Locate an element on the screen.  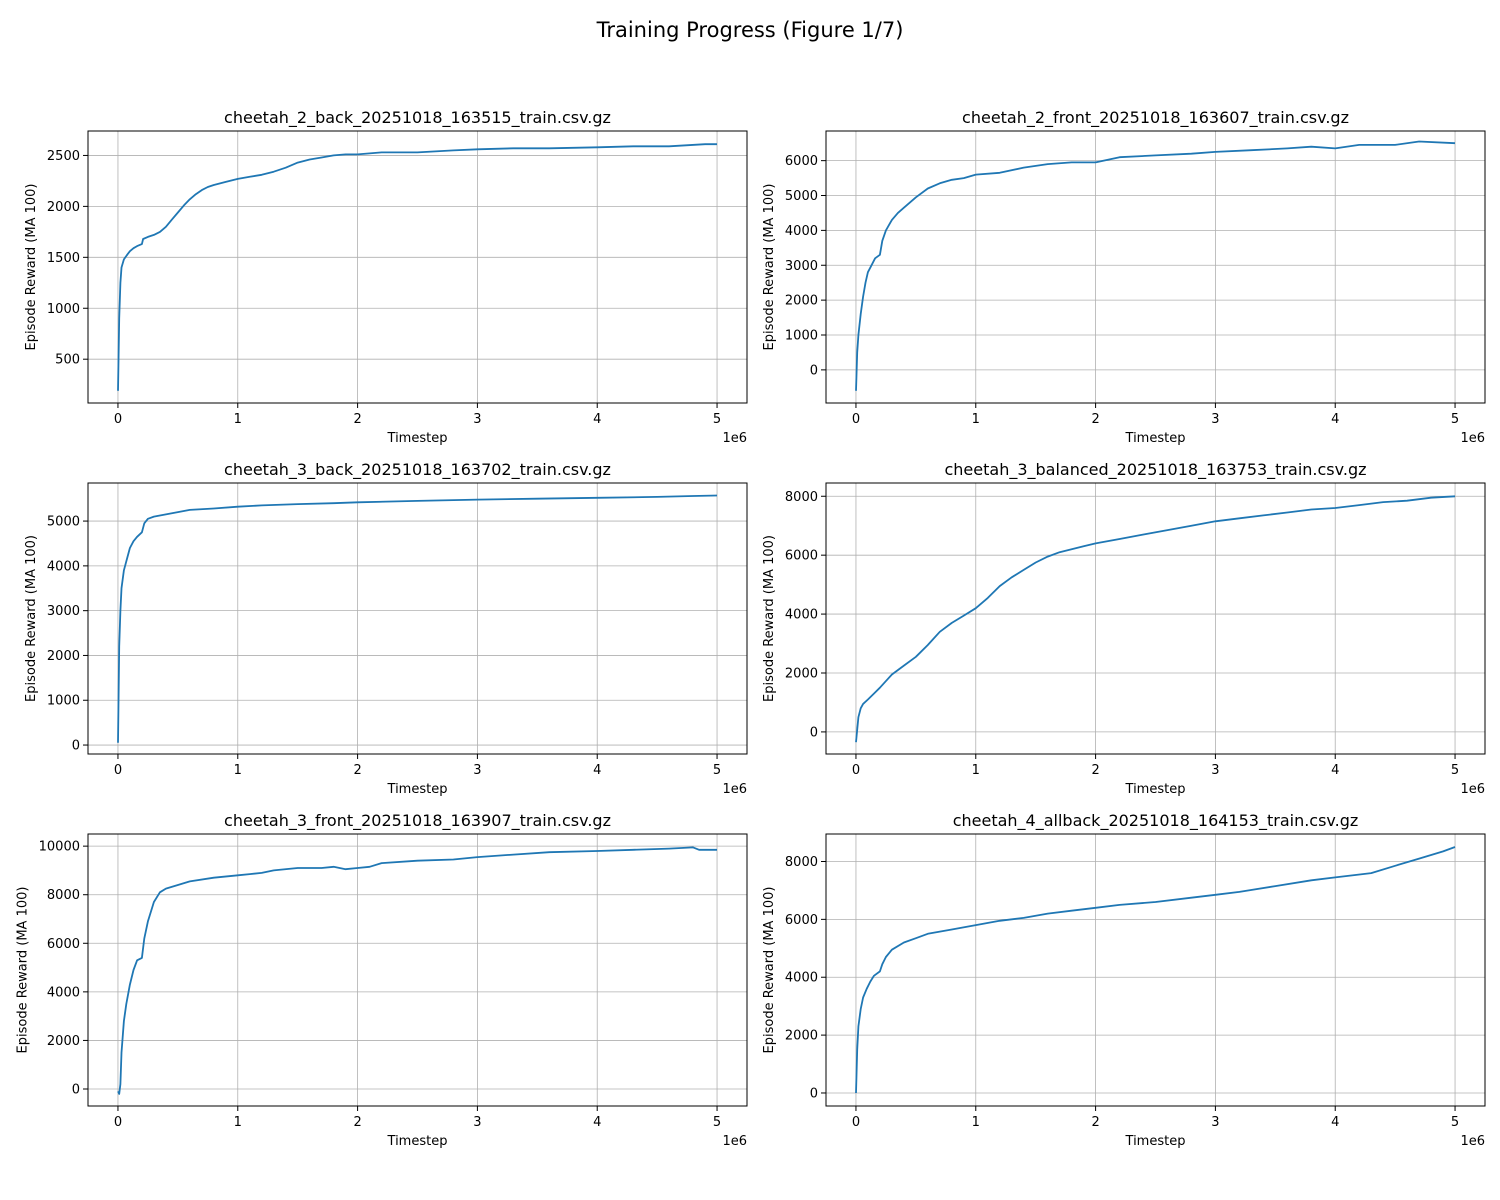
y-tick-label: 1500 is located at coordinates (63, 258).